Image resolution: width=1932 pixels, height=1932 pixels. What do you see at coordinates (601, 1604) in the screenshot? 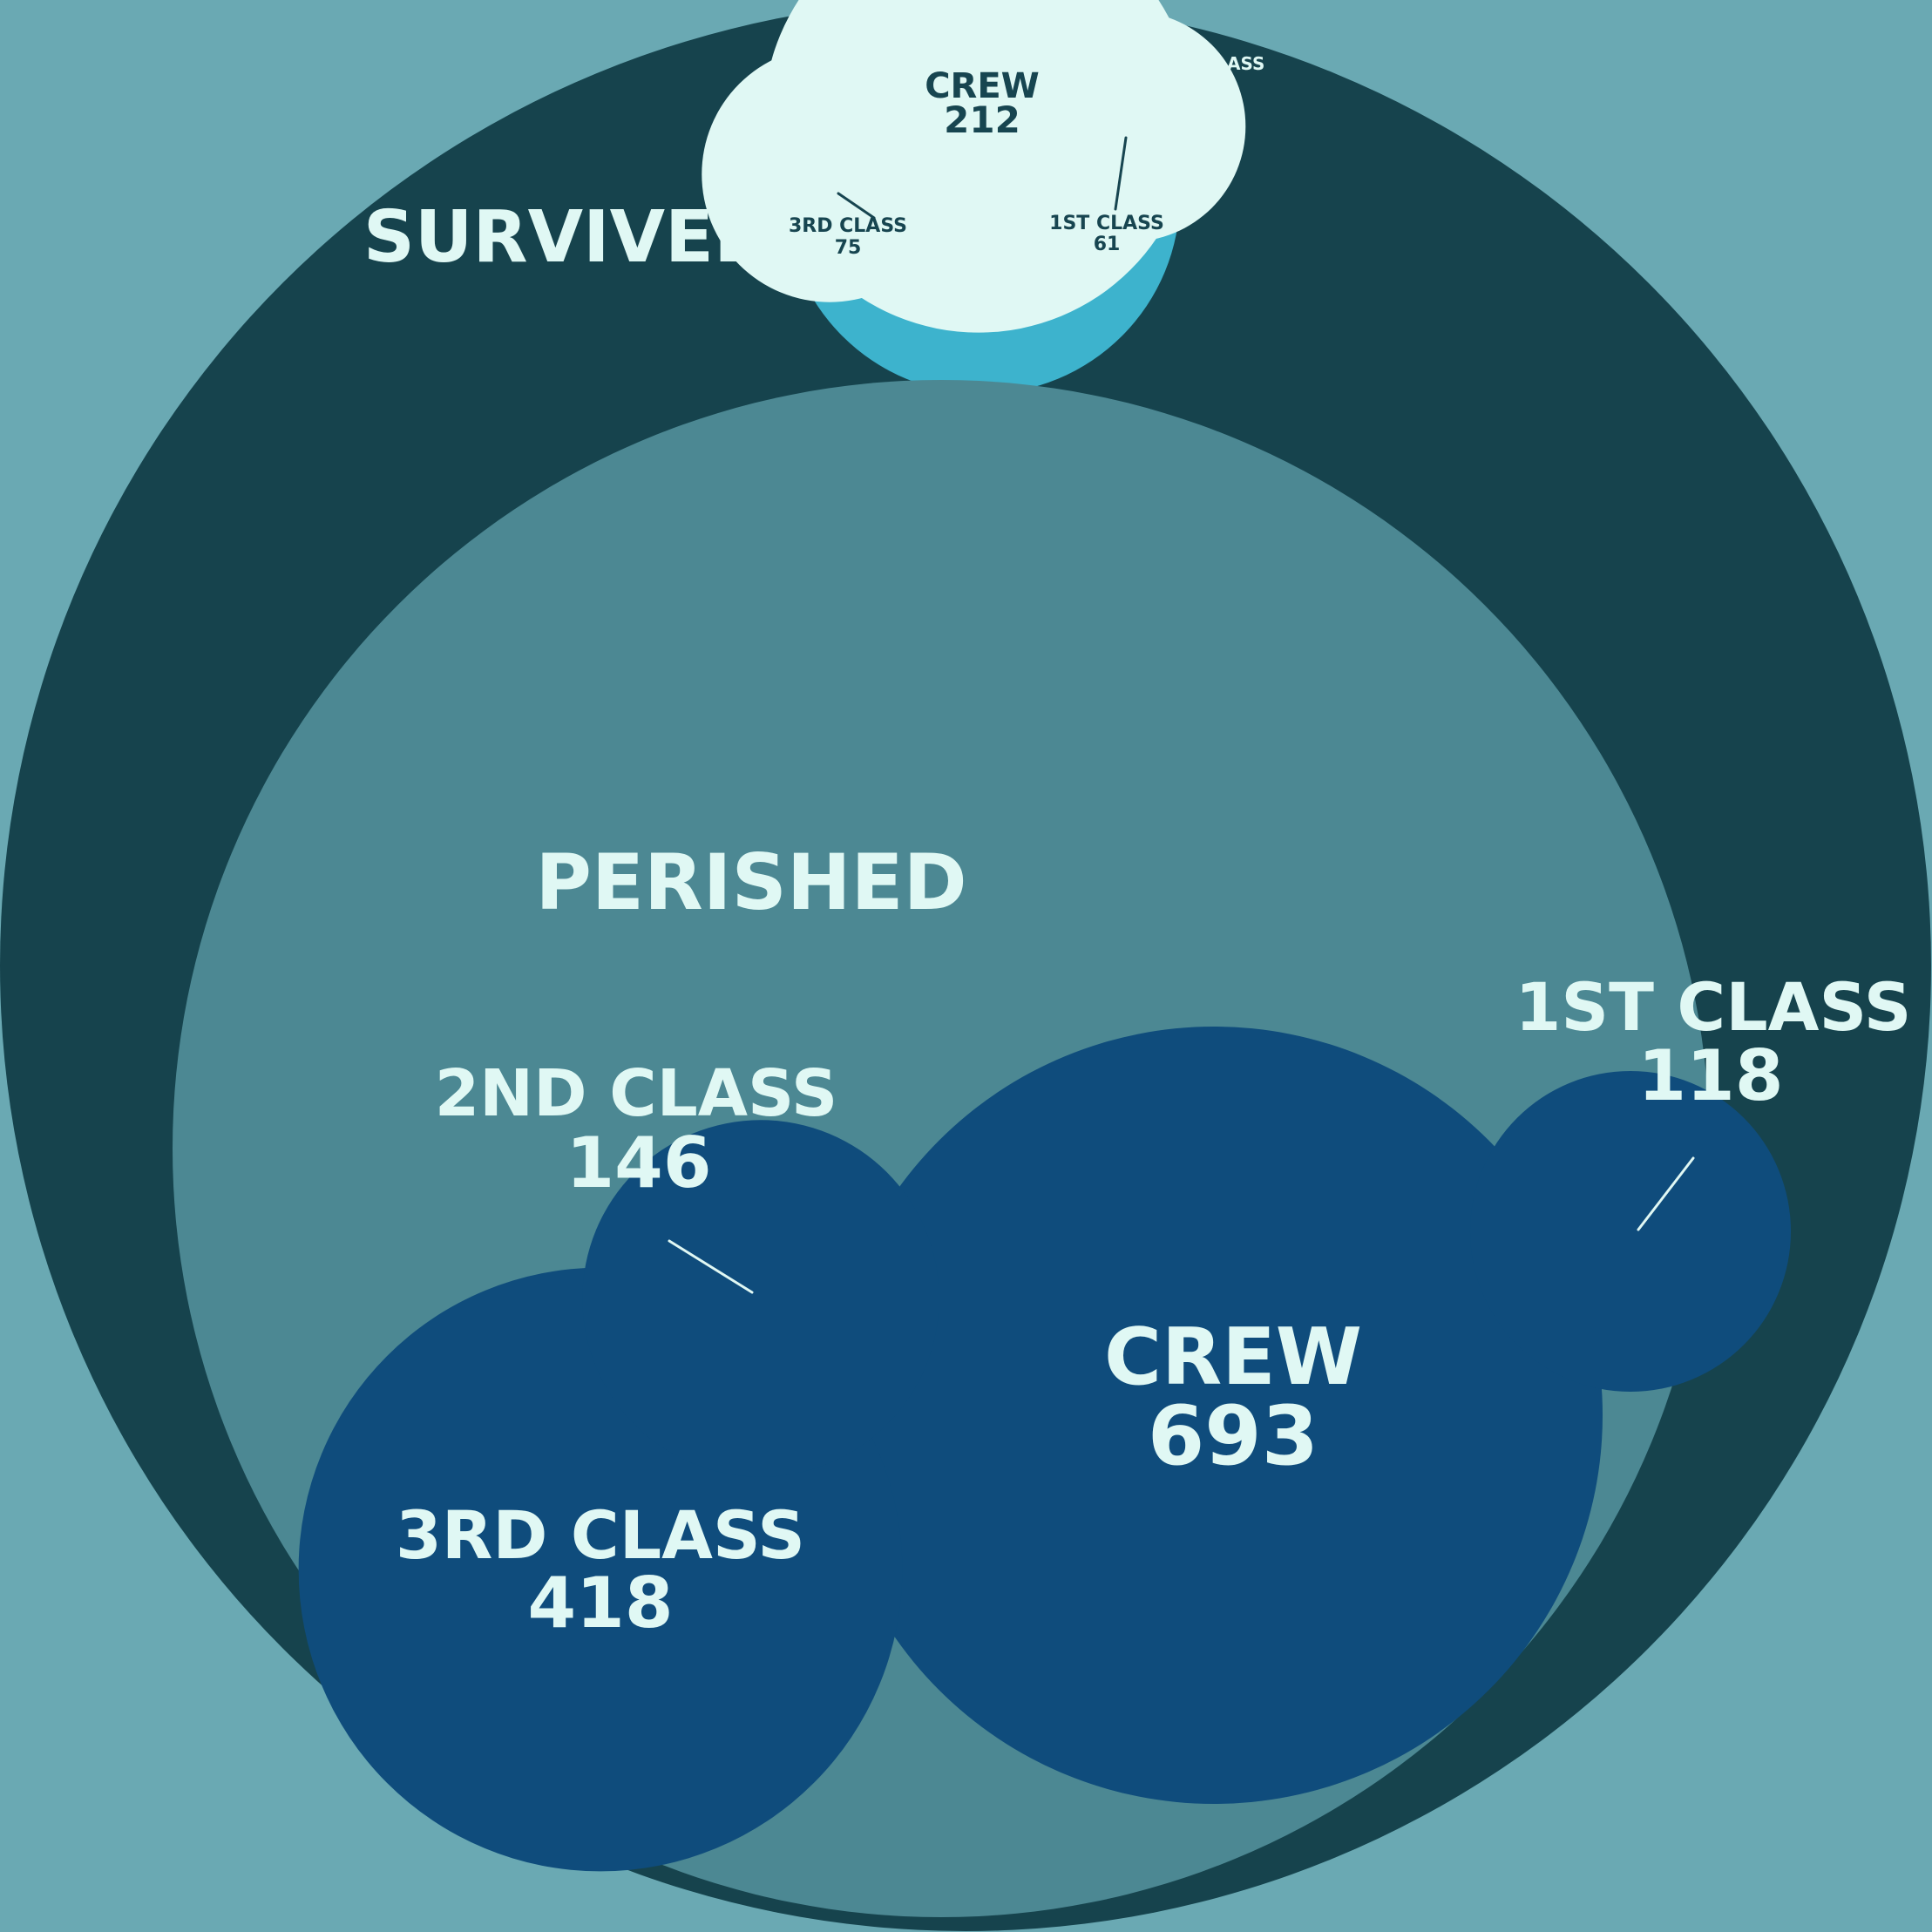
I see `perished-value-3rd-class: 418` at bounding box center [601, 1604].